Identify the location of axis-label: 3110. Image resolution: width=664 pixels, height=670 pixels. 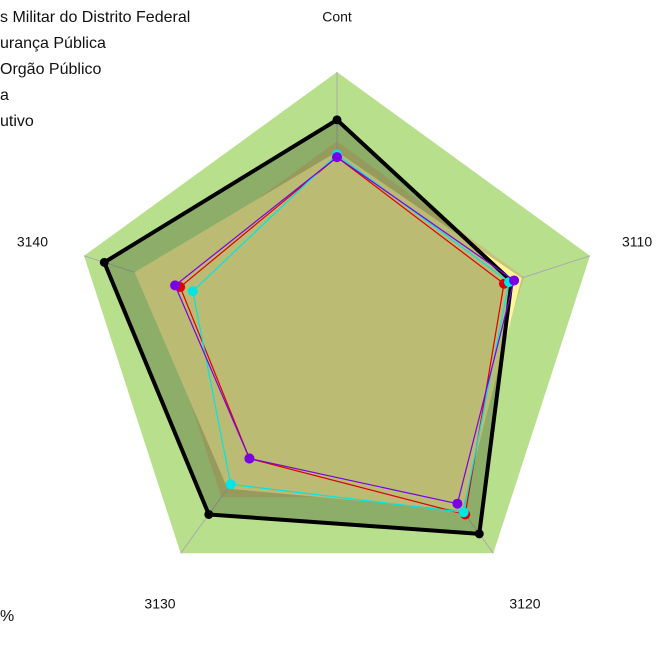
(637, 242).